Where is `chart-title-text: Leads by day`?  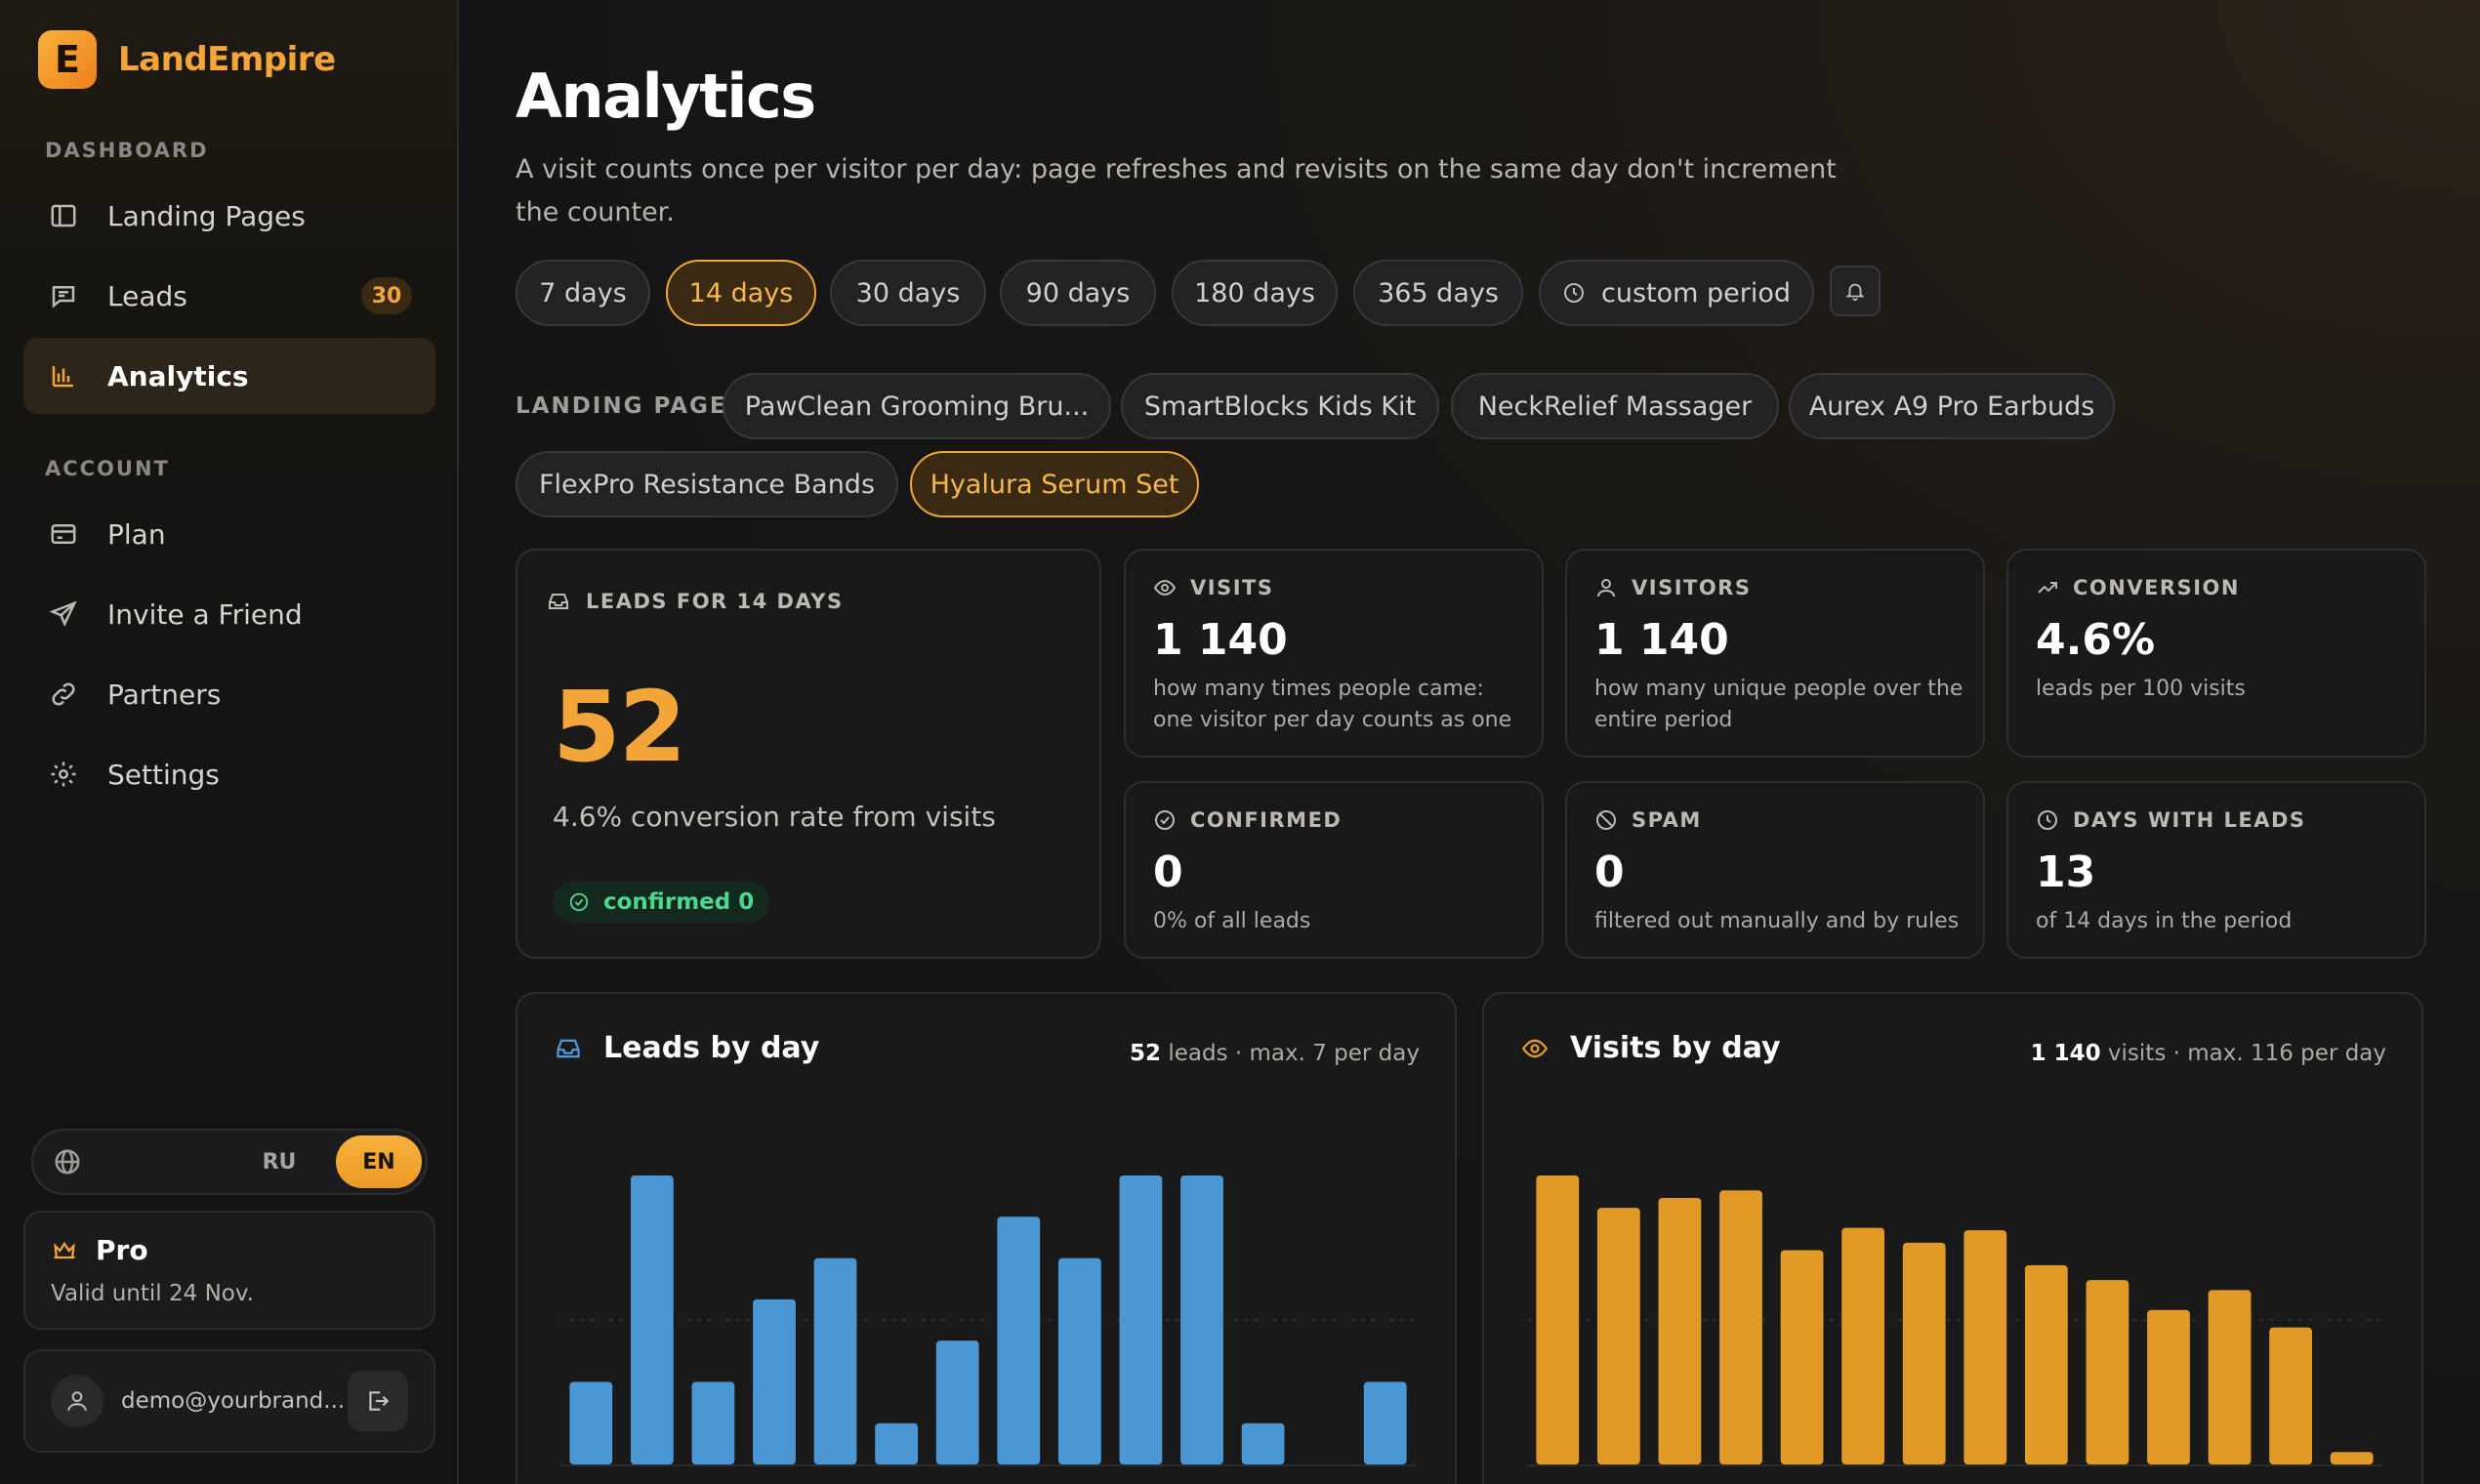 chart-title-text: Leads by day is located at coordinates (712, 1048).